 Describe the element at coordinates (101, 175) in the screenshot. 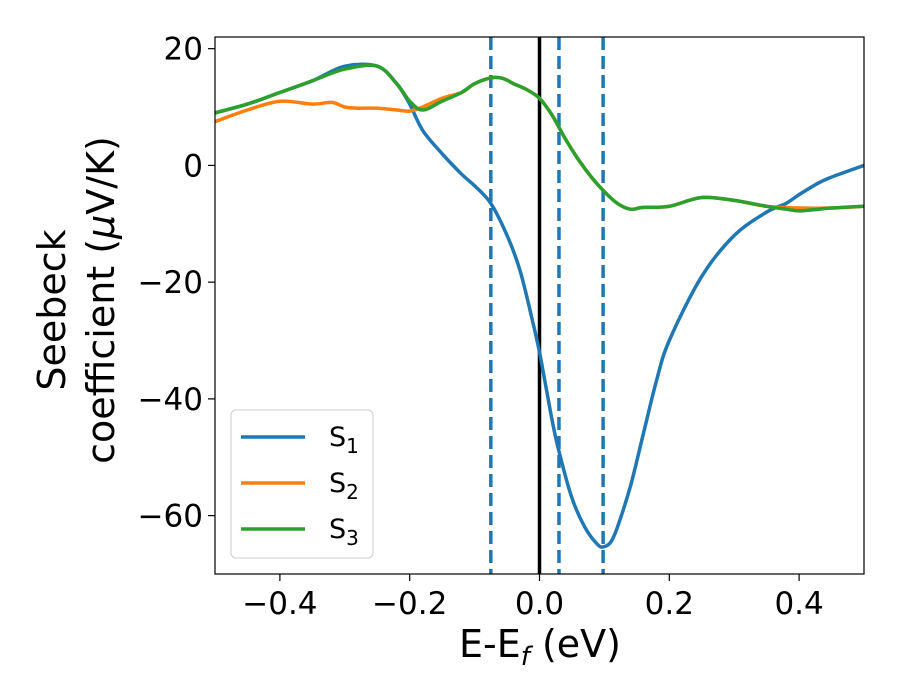

I see `y-axis-title-suffix: V/K)` at that location.